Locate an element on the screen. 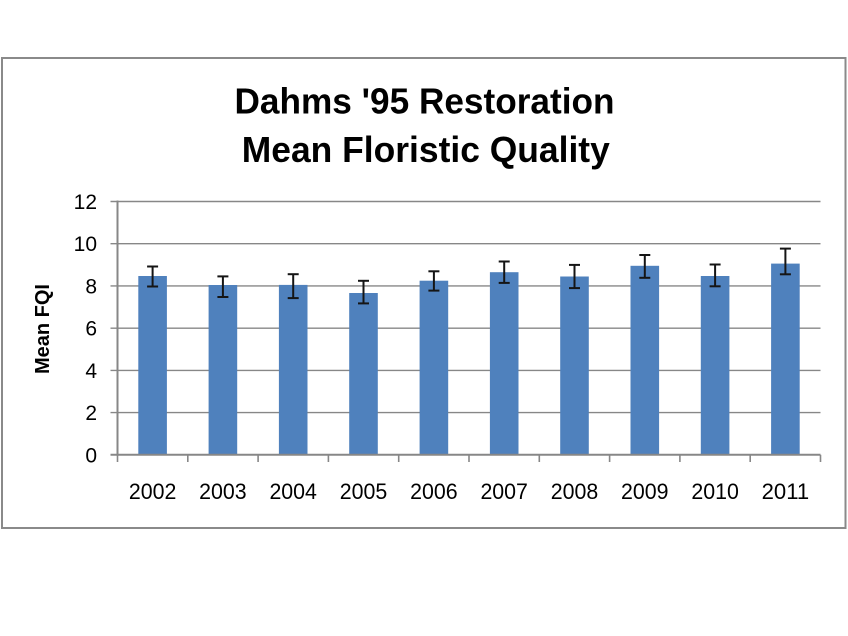 Image resolution: width=848 pixels, height=636 pixels. svg-text: Mean FQI is located at coordinates (43, 329).